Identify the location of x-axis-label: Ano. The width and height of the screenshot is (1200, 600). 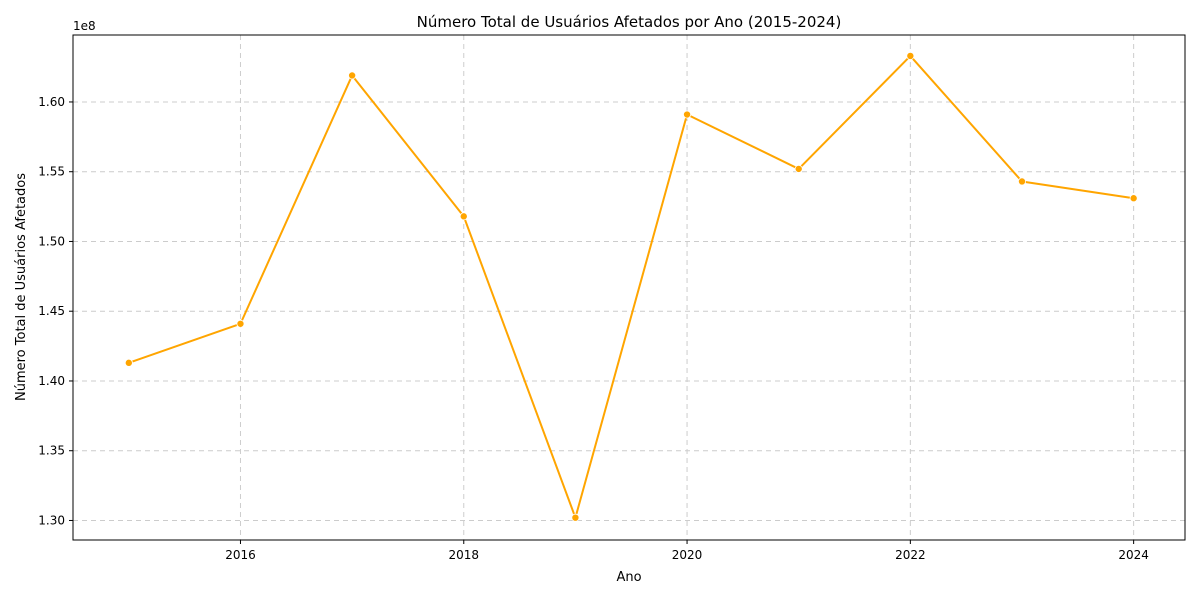
(628, 577).